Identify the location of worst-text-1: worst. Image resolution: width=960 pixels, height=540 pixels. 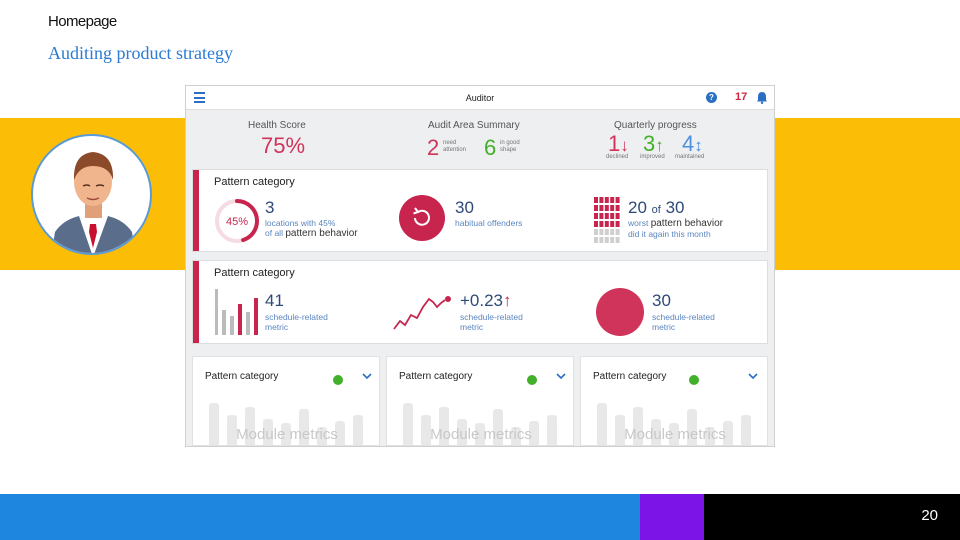
(638, 223).